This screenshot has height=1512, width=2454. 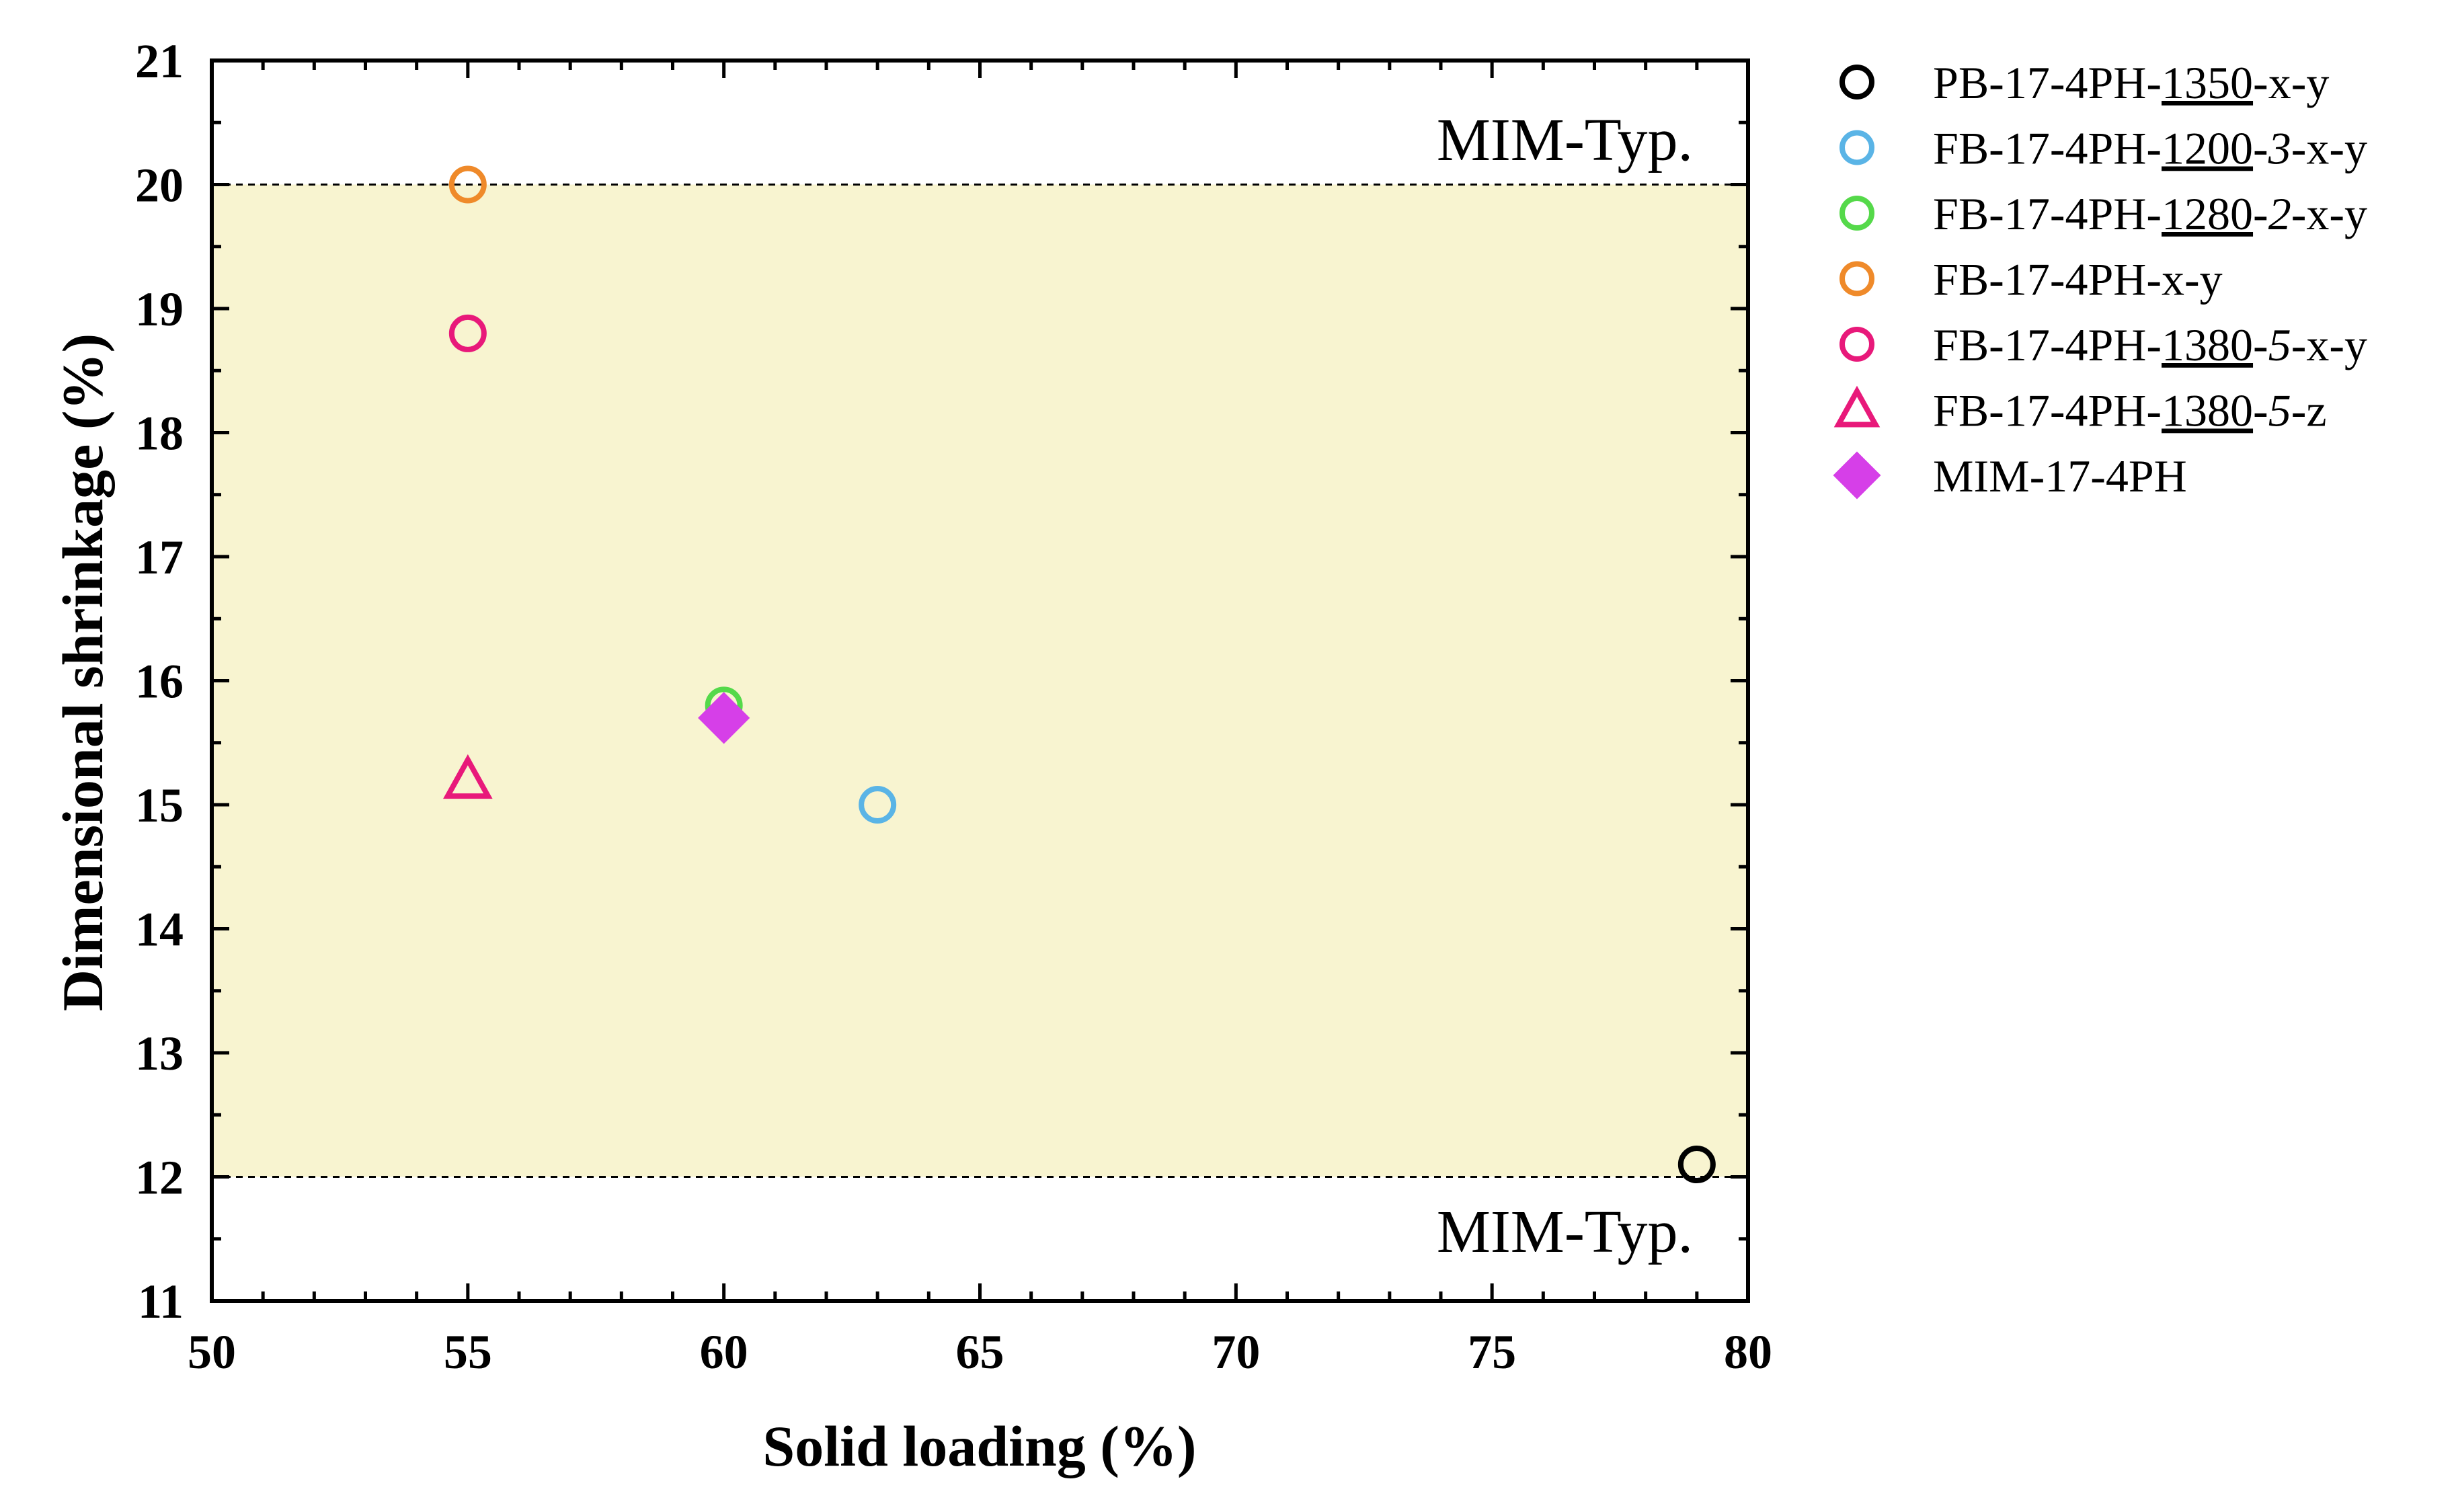 I want to click on legend-label: FB-17-4PH-x-y, so click(x=2078, y=279).